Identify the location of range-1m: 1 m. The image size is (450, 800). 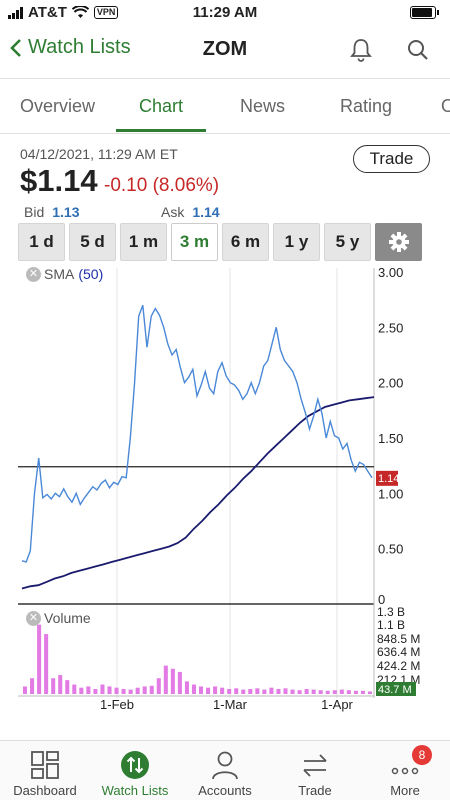
(143, 242).